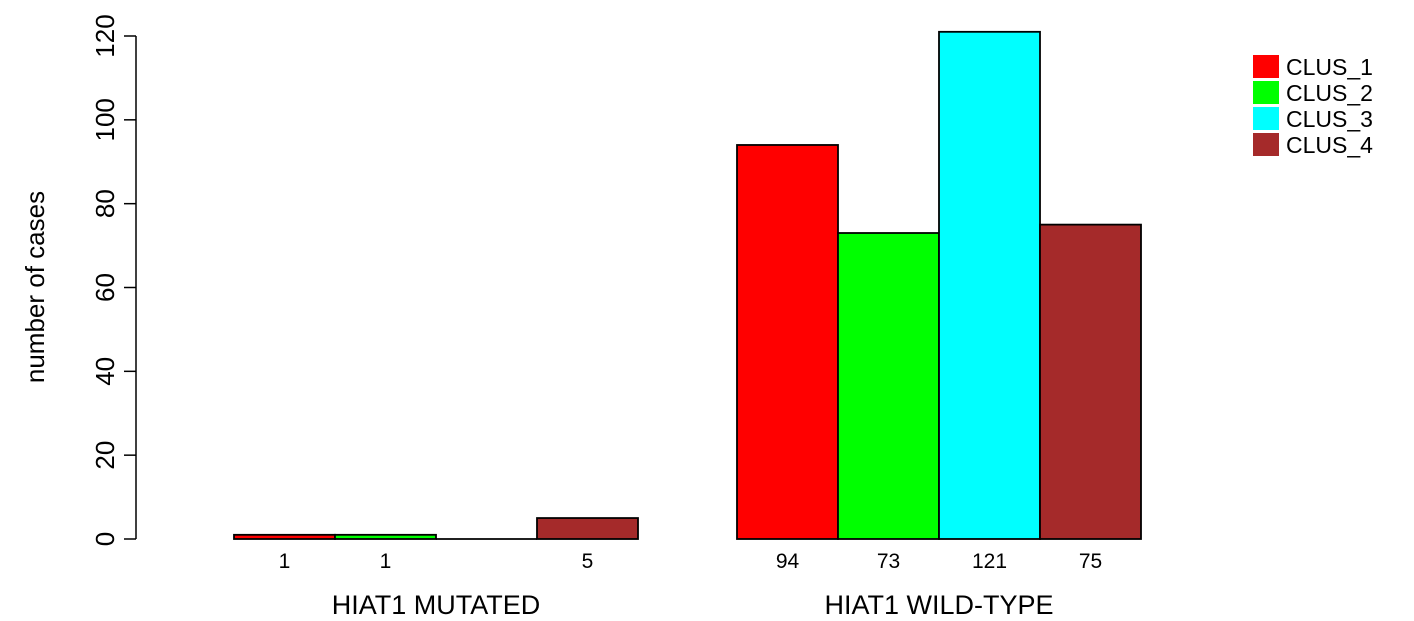  I want to click on bar-count-label: 5, so click(588, 561).